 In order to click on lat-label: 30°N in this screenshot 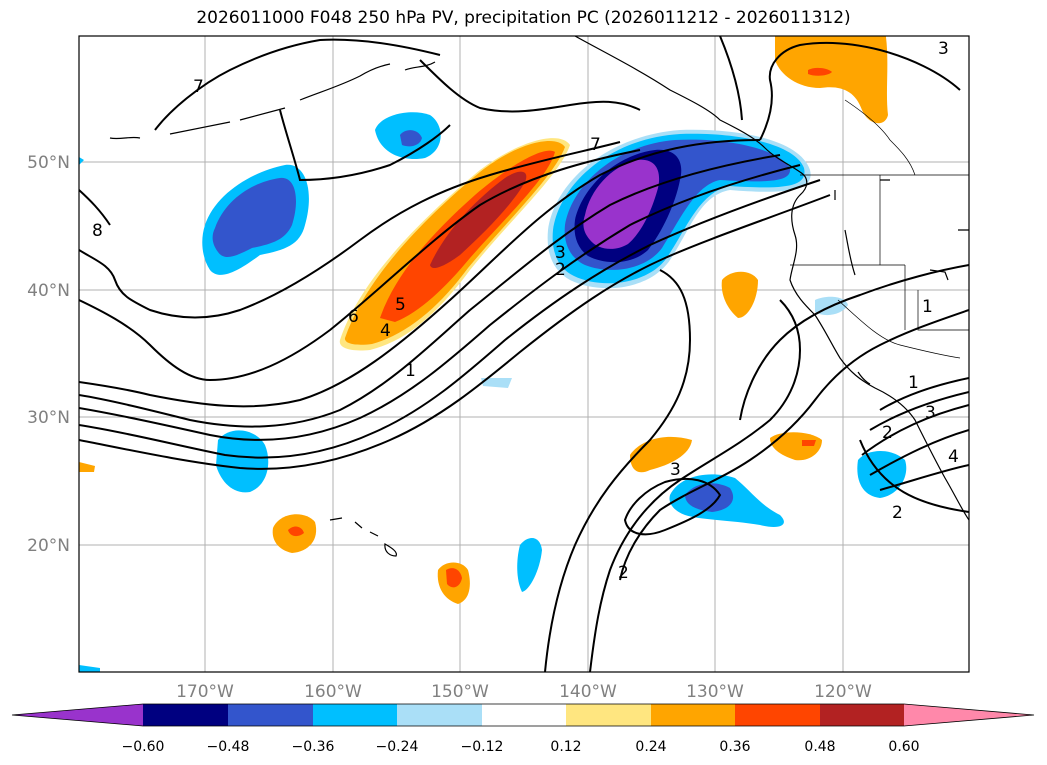, I will do `click(48, 418)`.